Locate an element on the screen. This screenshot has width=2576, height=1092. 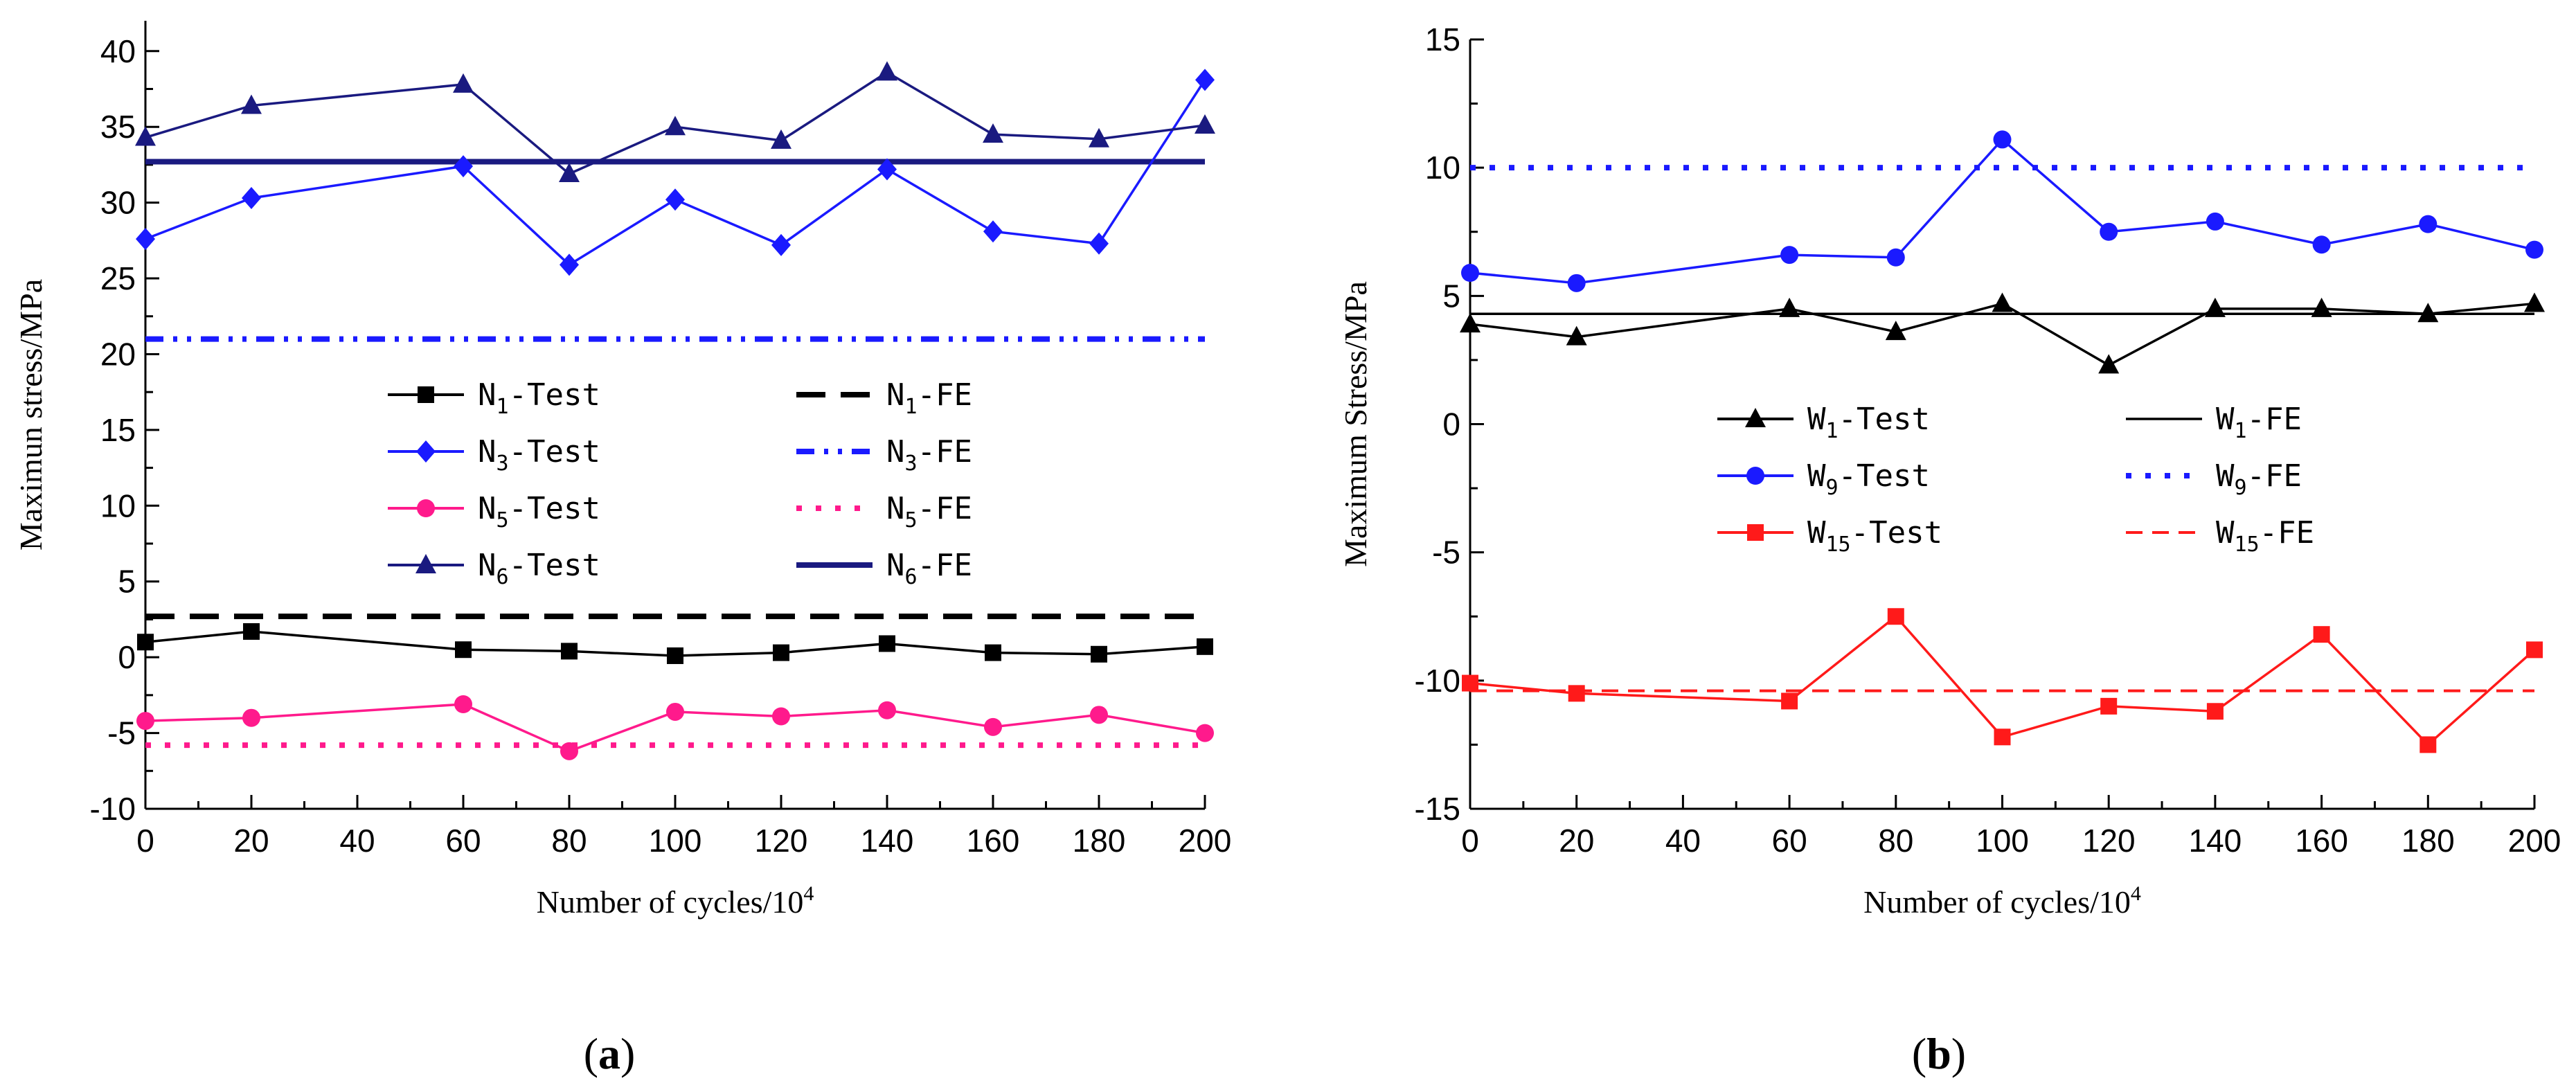
legend: W1-Test W9-Test W15-Test W1-FE W9-FE W15-FE is located at coordinates (2015, 479).